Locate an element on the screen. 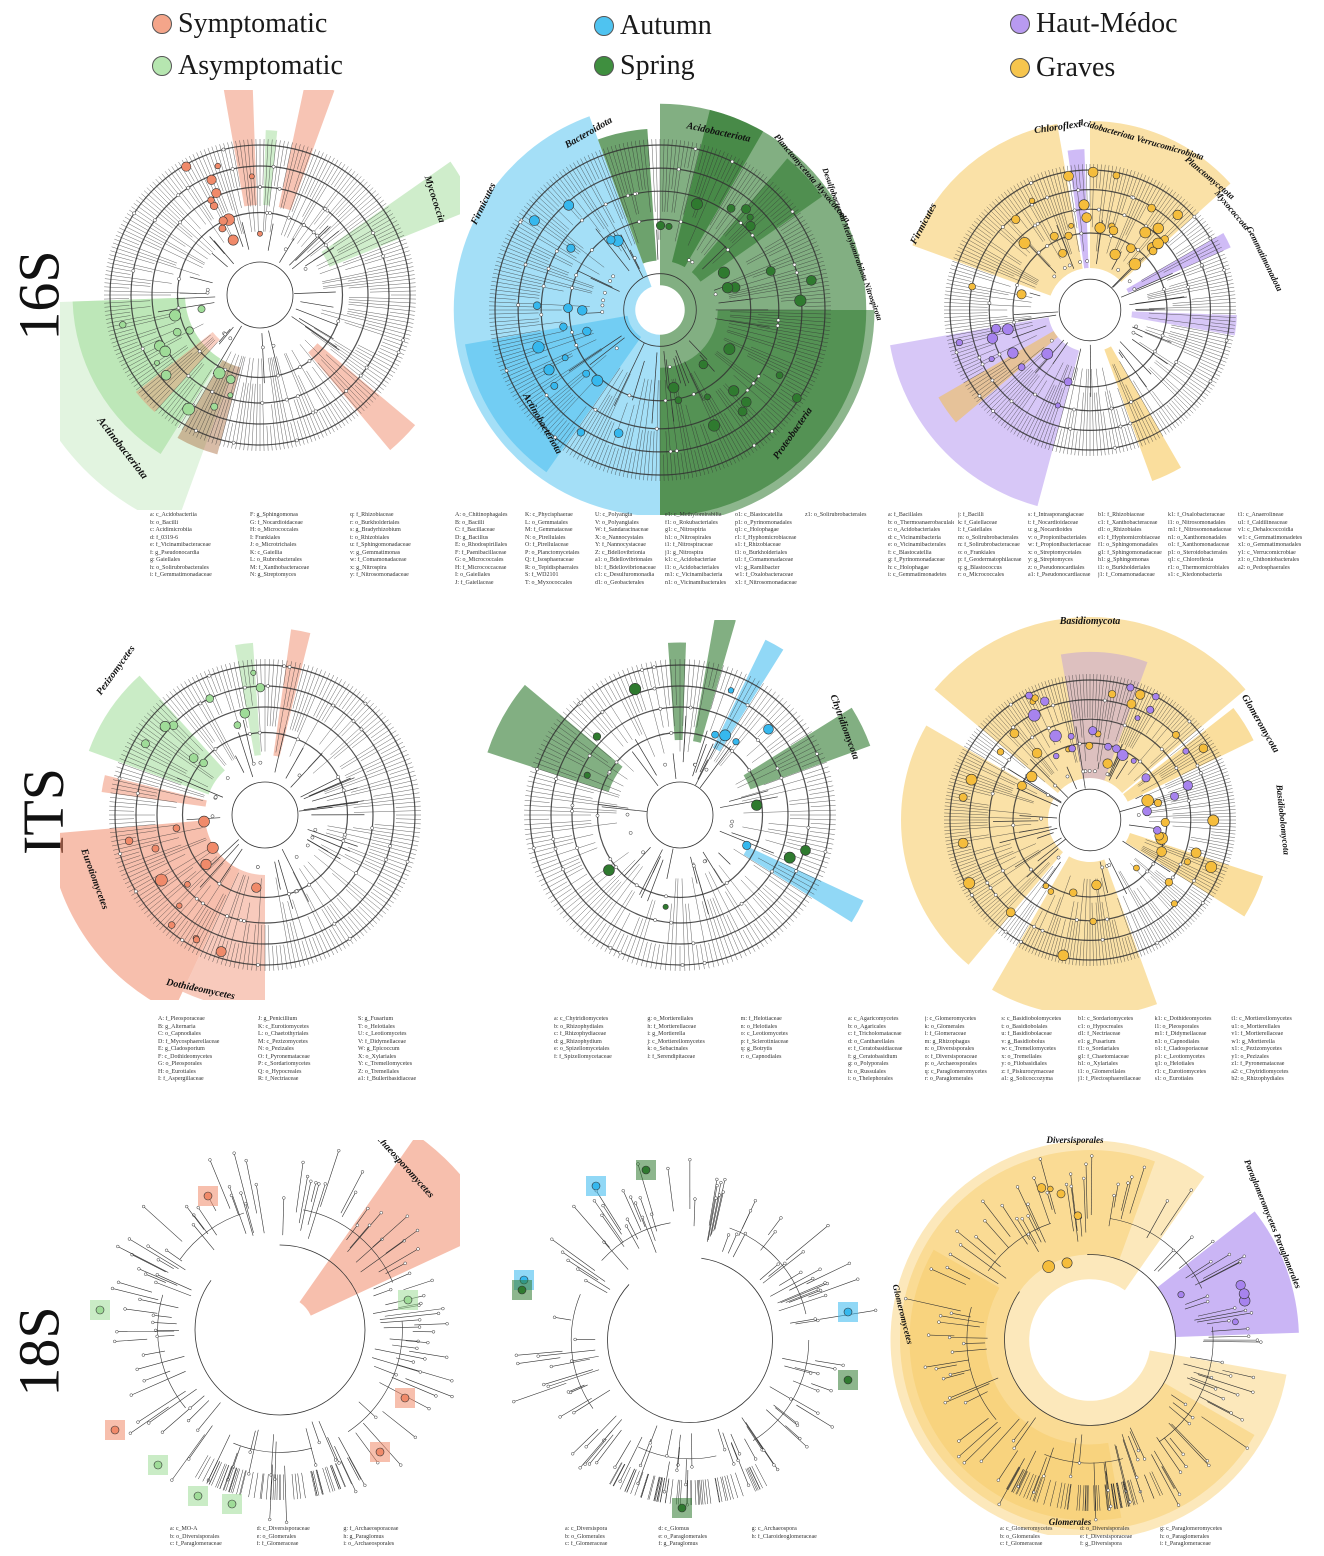 This screenshot has height=1556, width=1324. key-entry: l1: o_Nitrosomonadales is located at coordinates (1197, 522).